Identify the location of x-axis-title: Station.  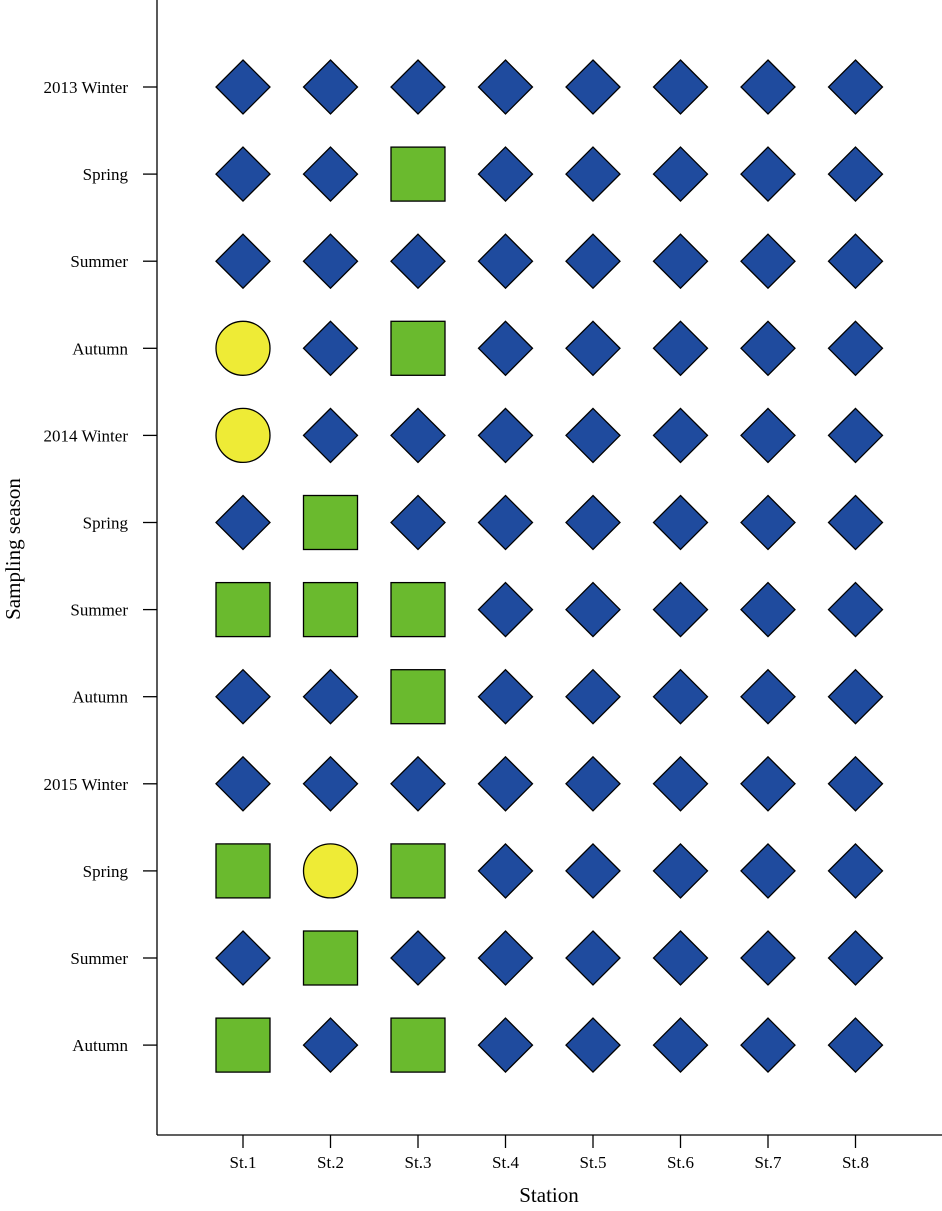
(549, 1195).